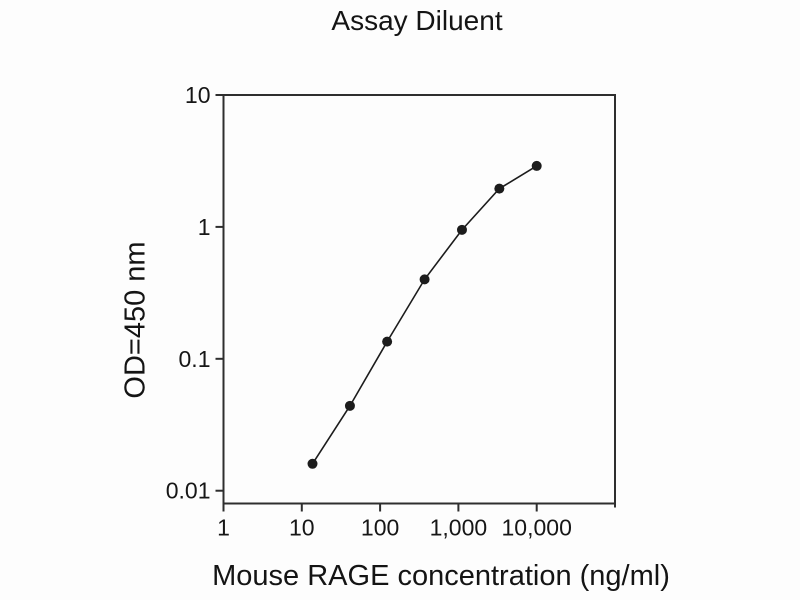 The image size is (800, 600). What do you see at coordinates (417, 20) in the screenshot?
I see `chart-title: Assay Diluent` at bounding box center [417, 20].